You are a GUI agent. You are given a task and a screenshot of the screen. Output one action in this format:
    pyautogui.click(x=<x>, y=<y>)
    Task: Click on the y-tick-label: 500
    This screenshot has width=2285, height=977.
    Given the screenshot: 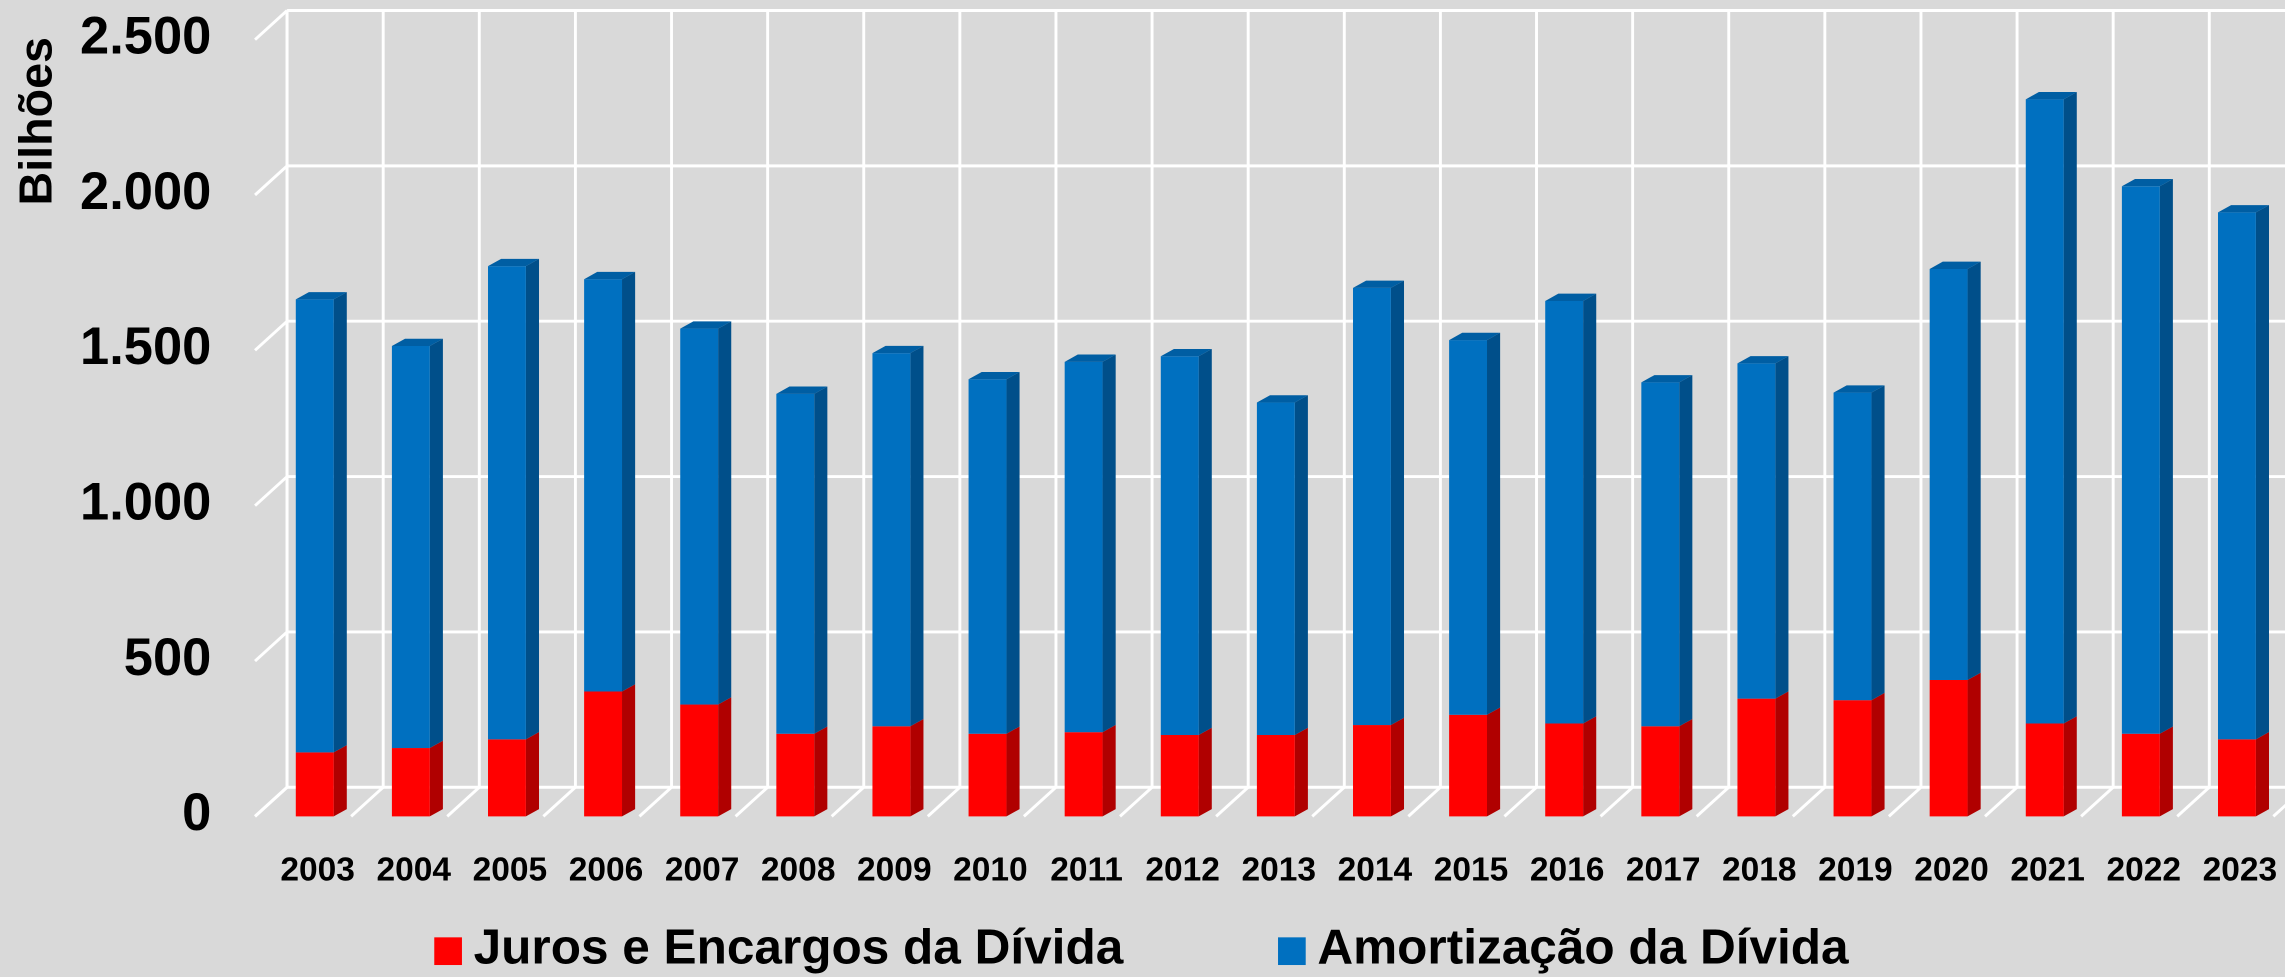 What is the action you would take?
    pyautogui.click(x=168, y=658)
    